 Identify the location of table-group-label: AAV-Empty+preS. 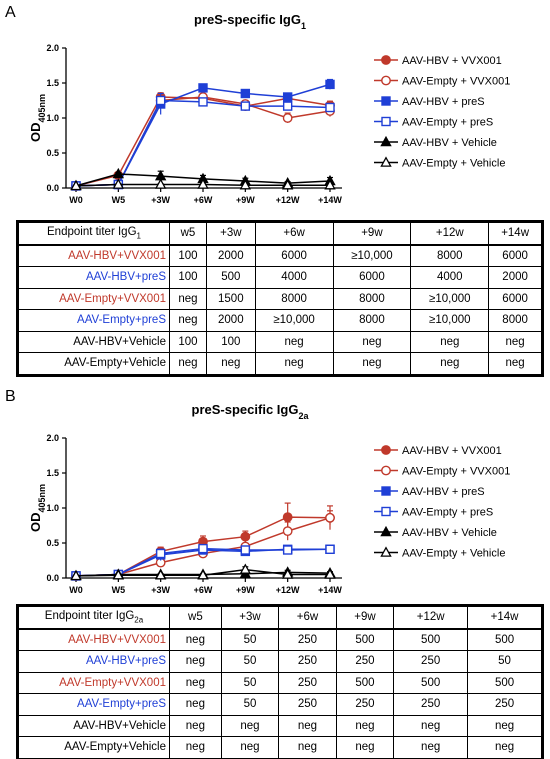
(94, 704).